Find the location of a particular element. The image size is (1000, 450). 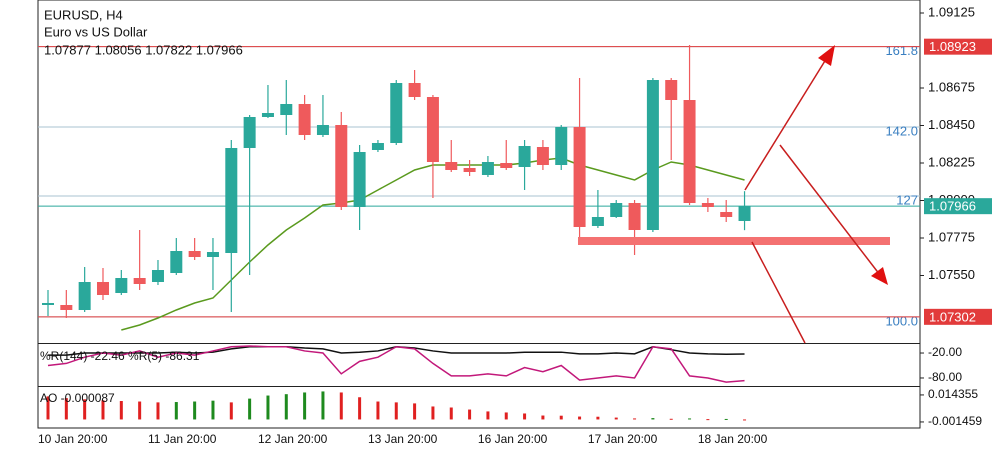

symbol-title: EURUSD, H4 is located at coordinates (83, 14).